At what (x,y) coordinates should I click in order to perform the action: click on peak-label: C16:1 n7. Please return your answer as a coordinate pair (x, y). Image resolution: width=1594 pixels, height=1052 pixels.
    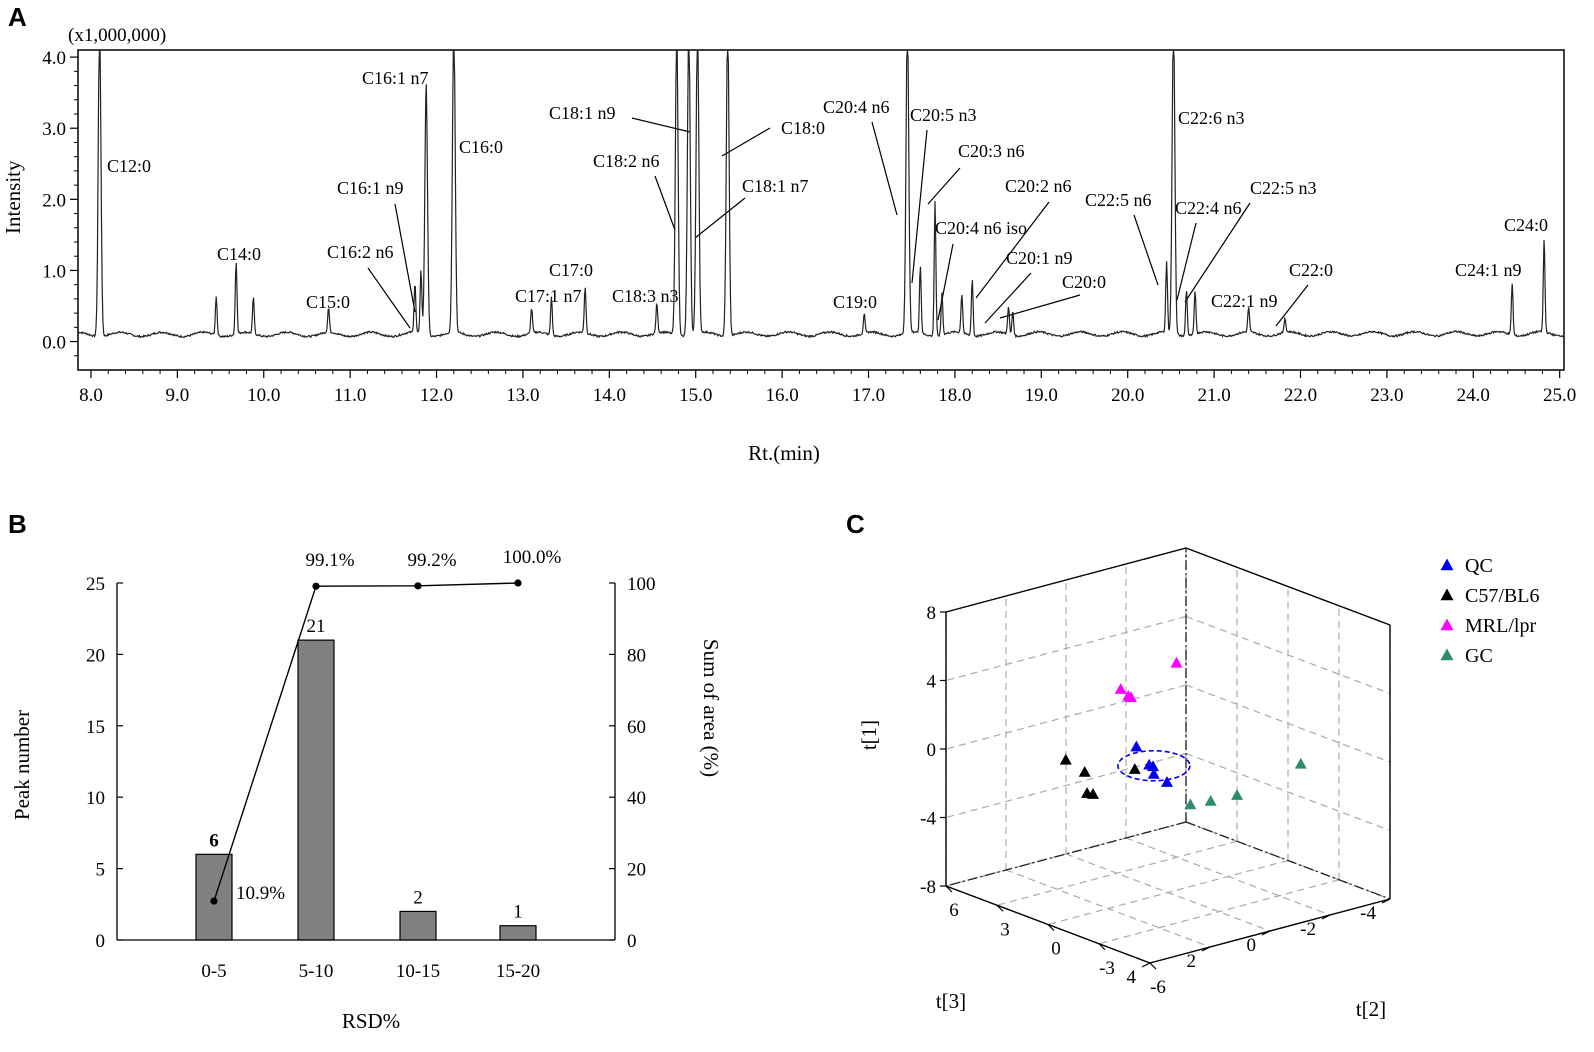
    Looking at the image, I should click on (395, 78).